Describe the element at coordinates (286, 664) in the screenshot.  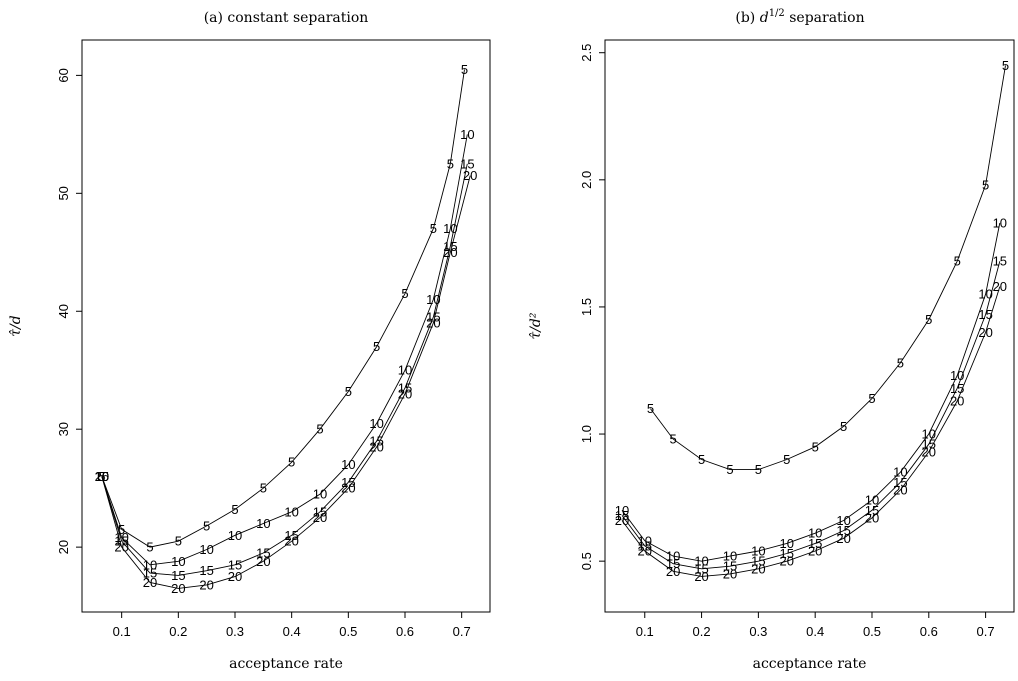
I see `x-axis-label: acceptance rate` at that location.